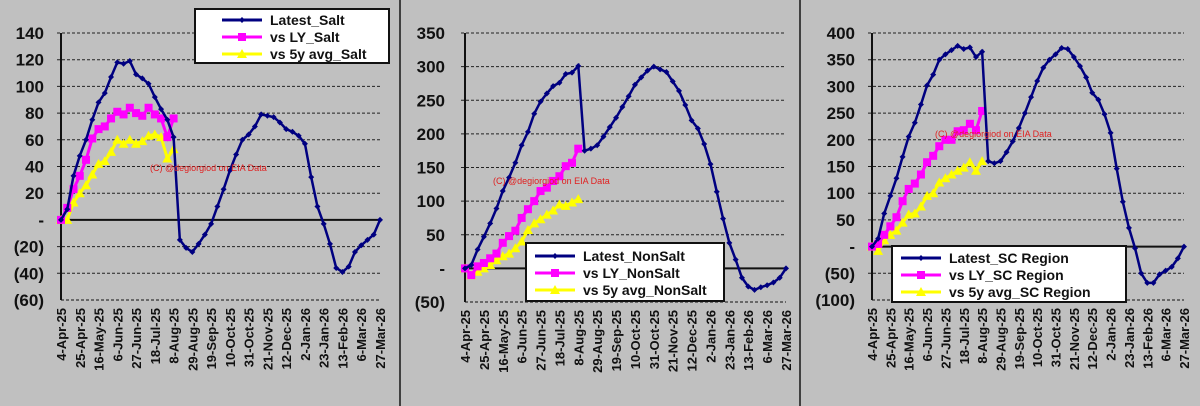  What do you see at coordinates (80, 338) in the screenshot?
I see `x-tick-label: 25-Apr-25` at bounding box center [80, 338].